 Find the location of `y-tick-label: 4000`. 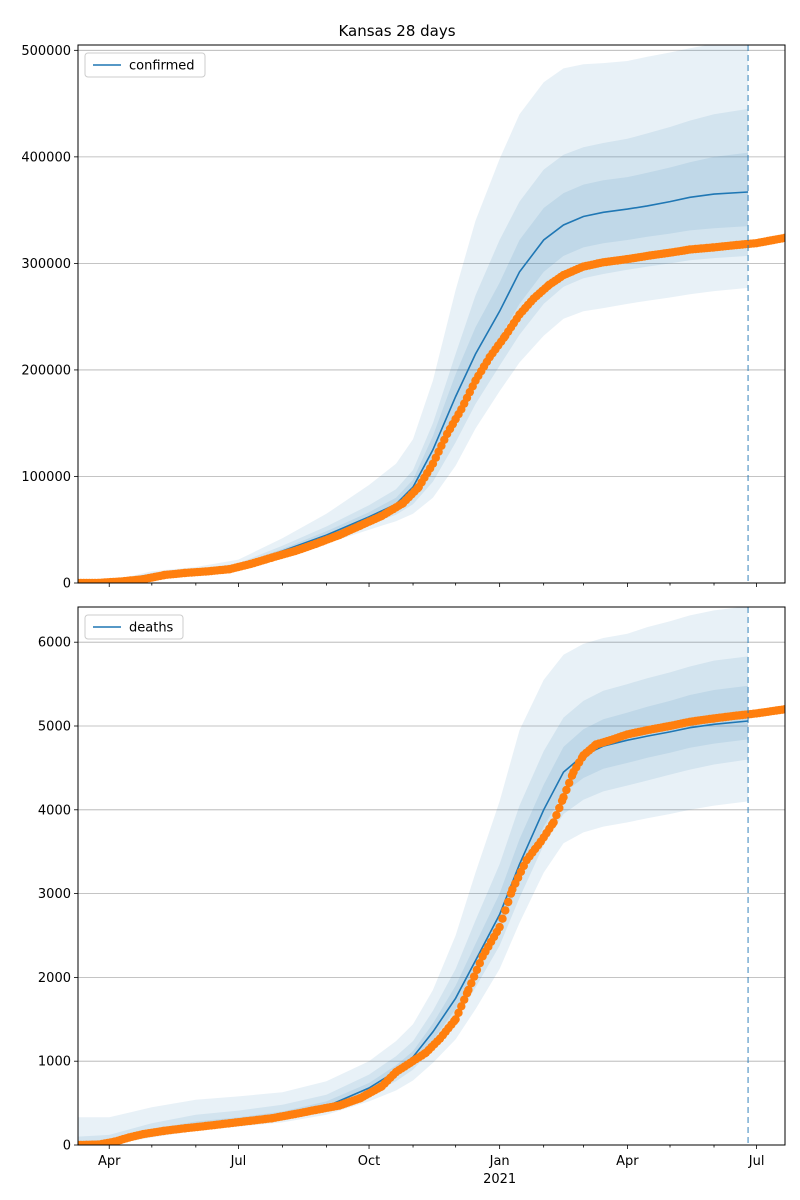

y-tick-label: 4000 is located at coordinates (54, 810).